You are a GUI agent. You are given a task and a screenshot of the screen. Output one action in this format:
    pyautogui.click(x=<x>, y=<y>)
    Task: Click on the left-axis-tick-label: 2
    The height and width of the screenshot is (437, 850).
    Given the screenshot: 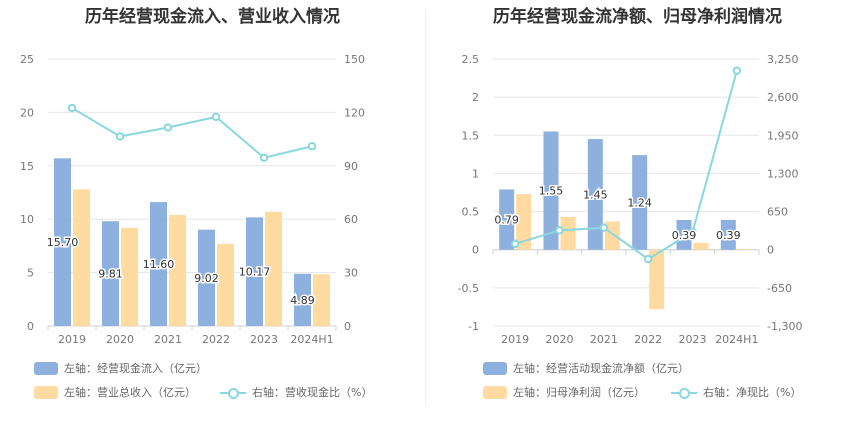 What is the action you would take?
    pyautogui.click(x=475, y=97)
    